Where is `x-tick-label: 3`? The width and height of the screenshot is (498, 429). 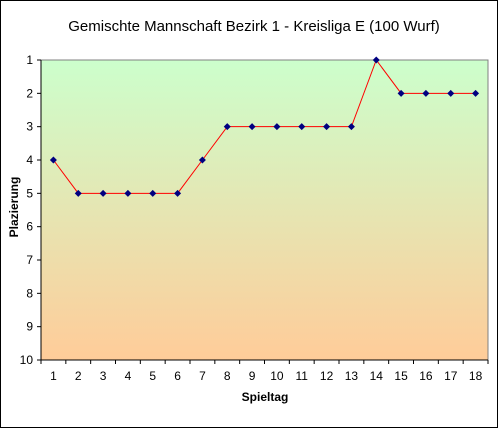
x-tick-label: 3 is located at coordinates (103, 376).